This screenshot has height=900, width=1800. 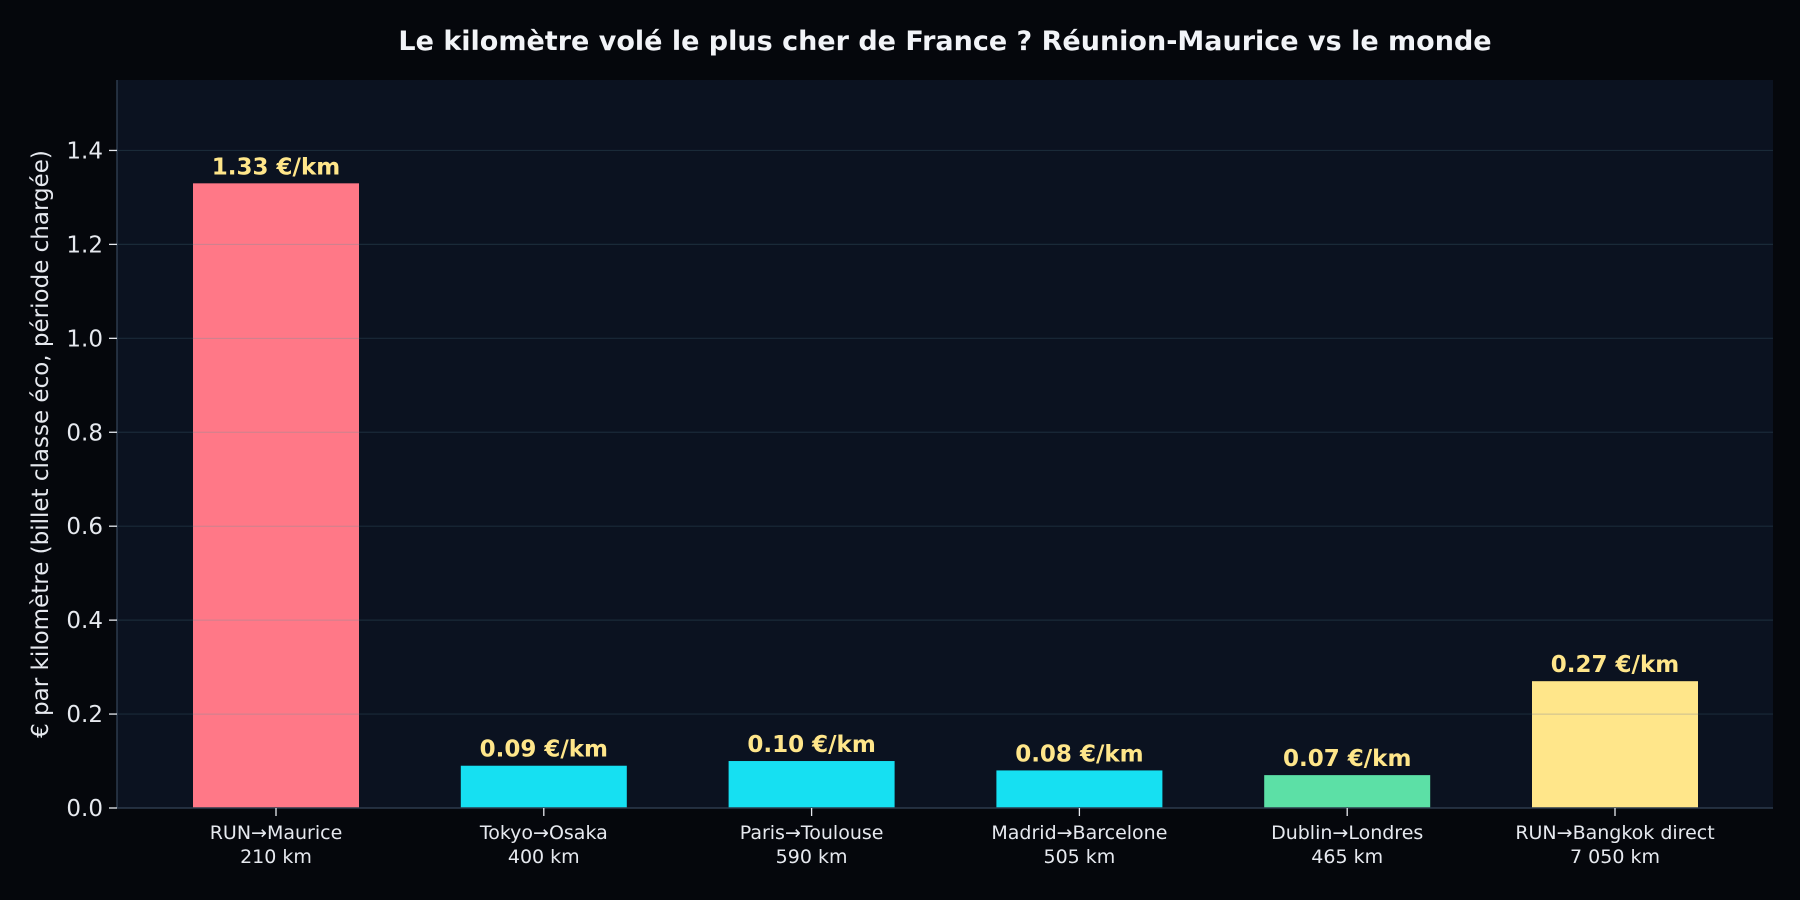 What do you see at coordinates (84, 245) in the screenshot?
I see `y-tick-label: 1.2` at bounding box center [84, 245].